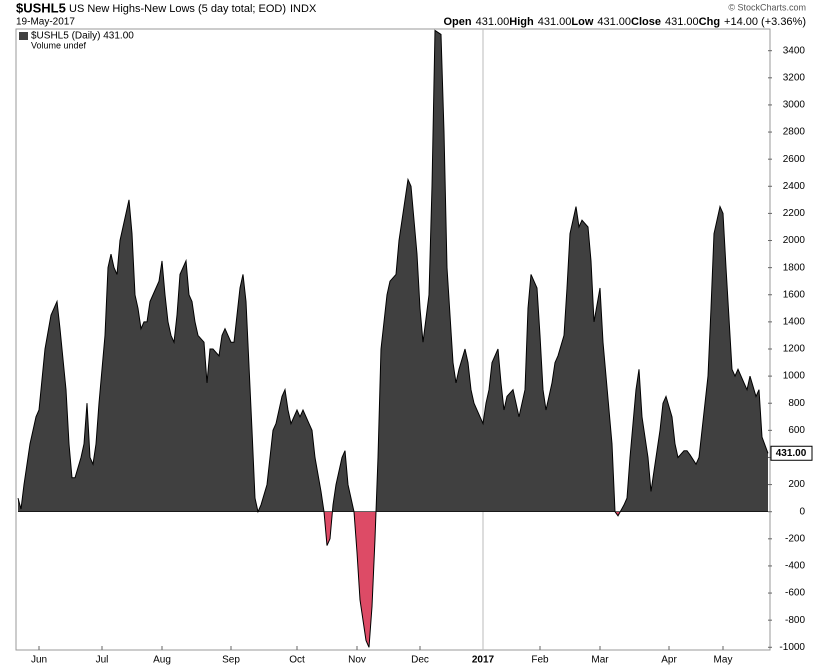  I want to click on x-tick-label: 2017, so click(483, 660).